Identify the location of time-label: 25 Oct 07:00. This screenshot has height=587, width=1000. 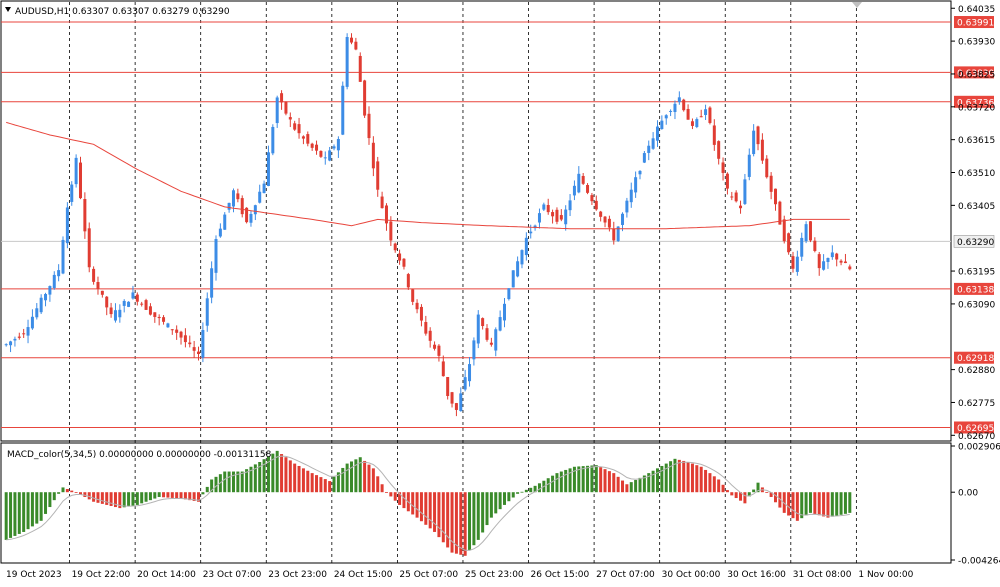
(428, 575).